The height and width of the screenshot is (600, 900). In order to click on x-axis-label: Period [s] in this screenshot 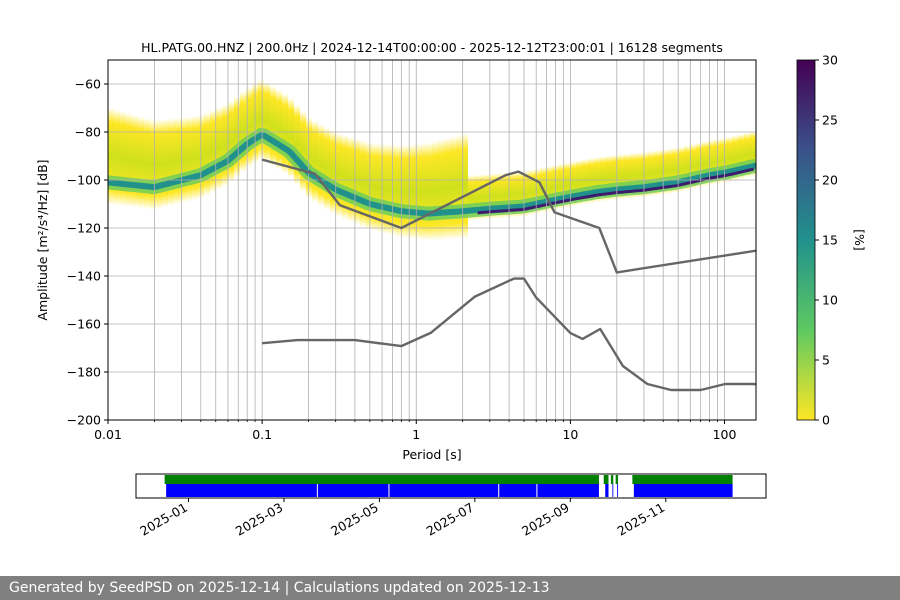, I will do `click(431, 454)`.